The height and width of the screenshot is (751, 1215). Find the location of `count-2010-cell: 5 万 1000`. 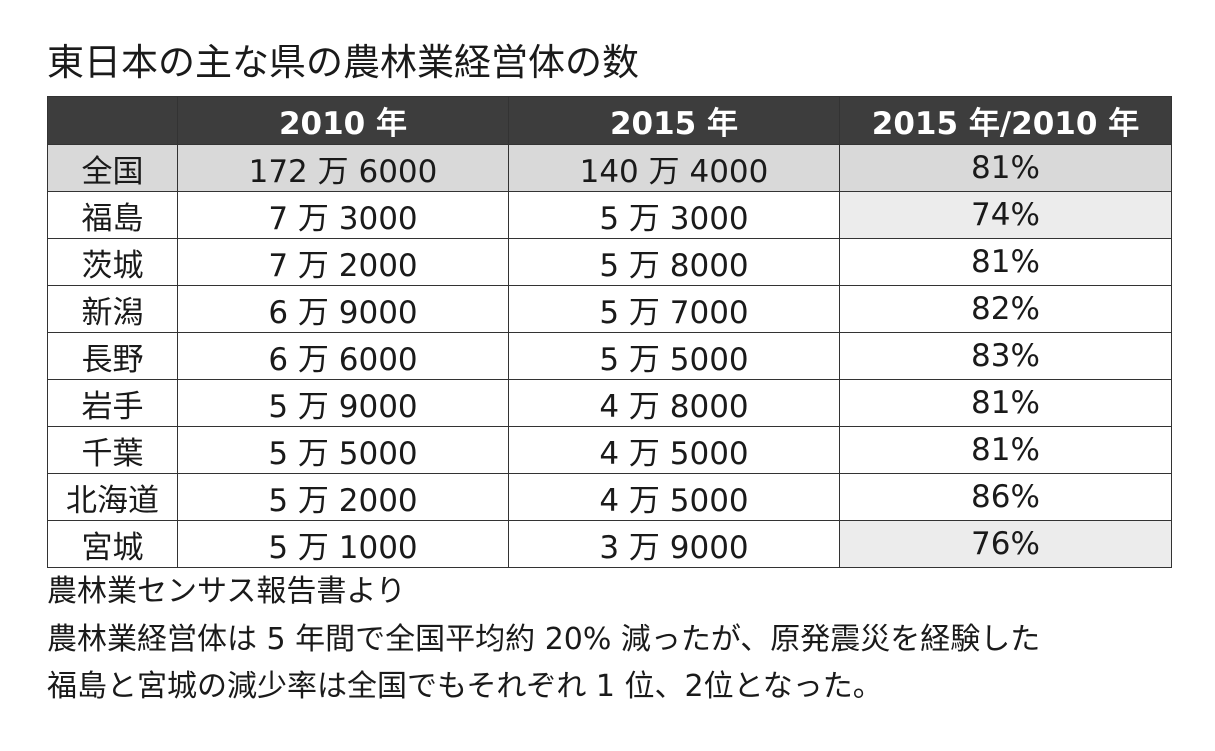

count-2010-cell: 5 万 1000 is located at coordinates (343, 544).